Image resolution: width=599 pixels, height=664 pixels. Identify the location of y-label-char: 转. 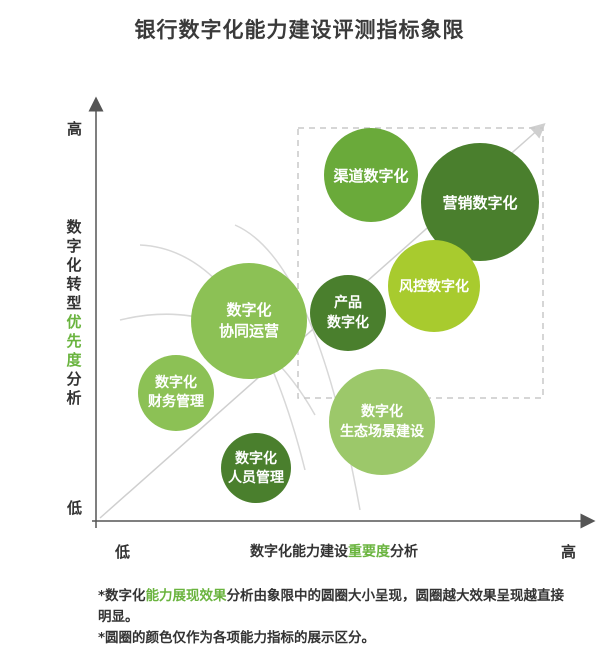
(74, 284).